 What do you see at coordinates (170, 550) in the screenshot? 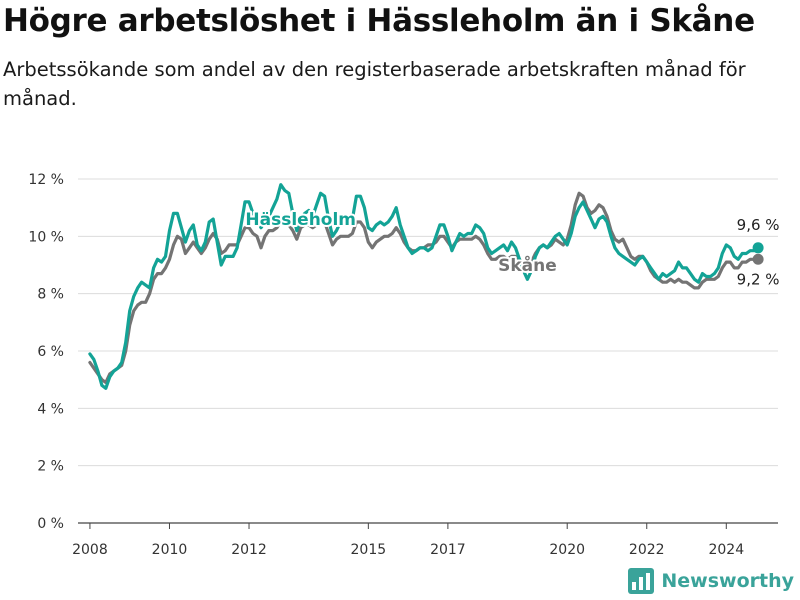
I see `x-tick-label: 2010` at bounding box center [170, 550].